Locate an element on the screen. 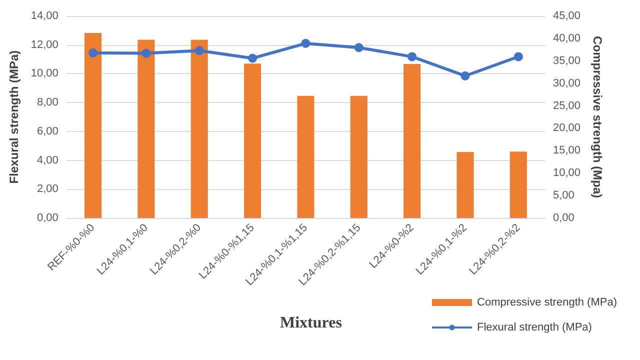 The width and height of the screenshot is (640, 360). y-tick-label: 12,00 is located at coordinates (44, 44).